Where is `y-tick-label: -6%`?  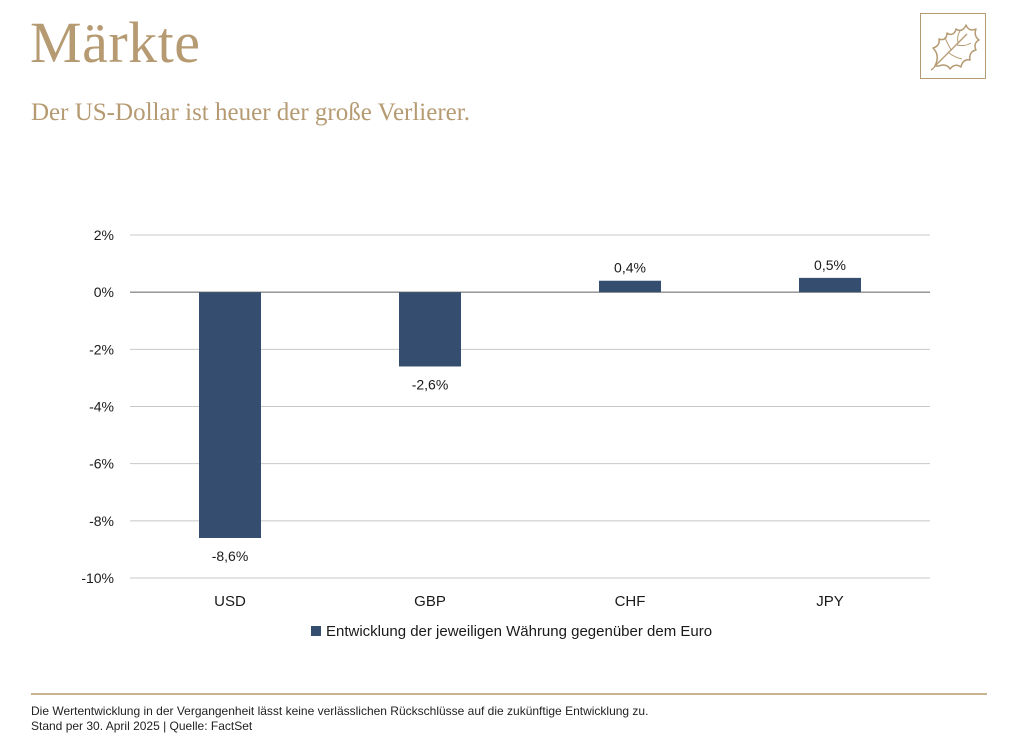
y-tick-label: -6% is located at coordinates (101, 464).